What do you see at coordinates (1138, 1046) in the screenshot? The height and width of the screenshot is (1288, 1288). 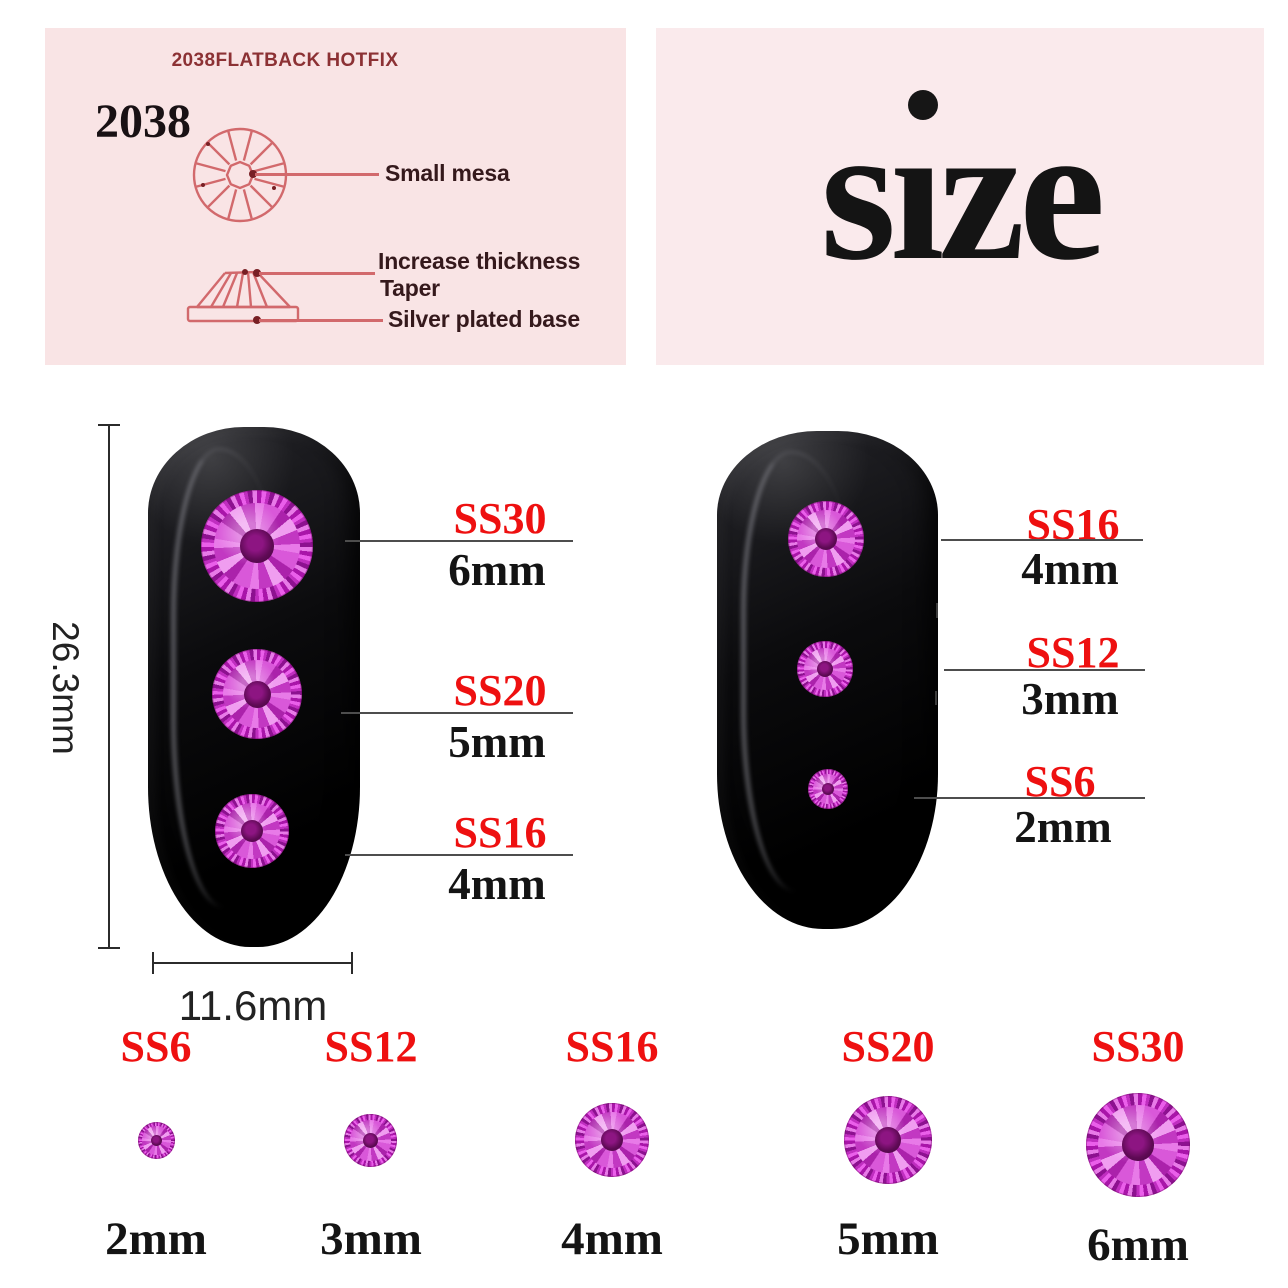 I see `row-code: SS30` at bounding box center [1138, 1046].